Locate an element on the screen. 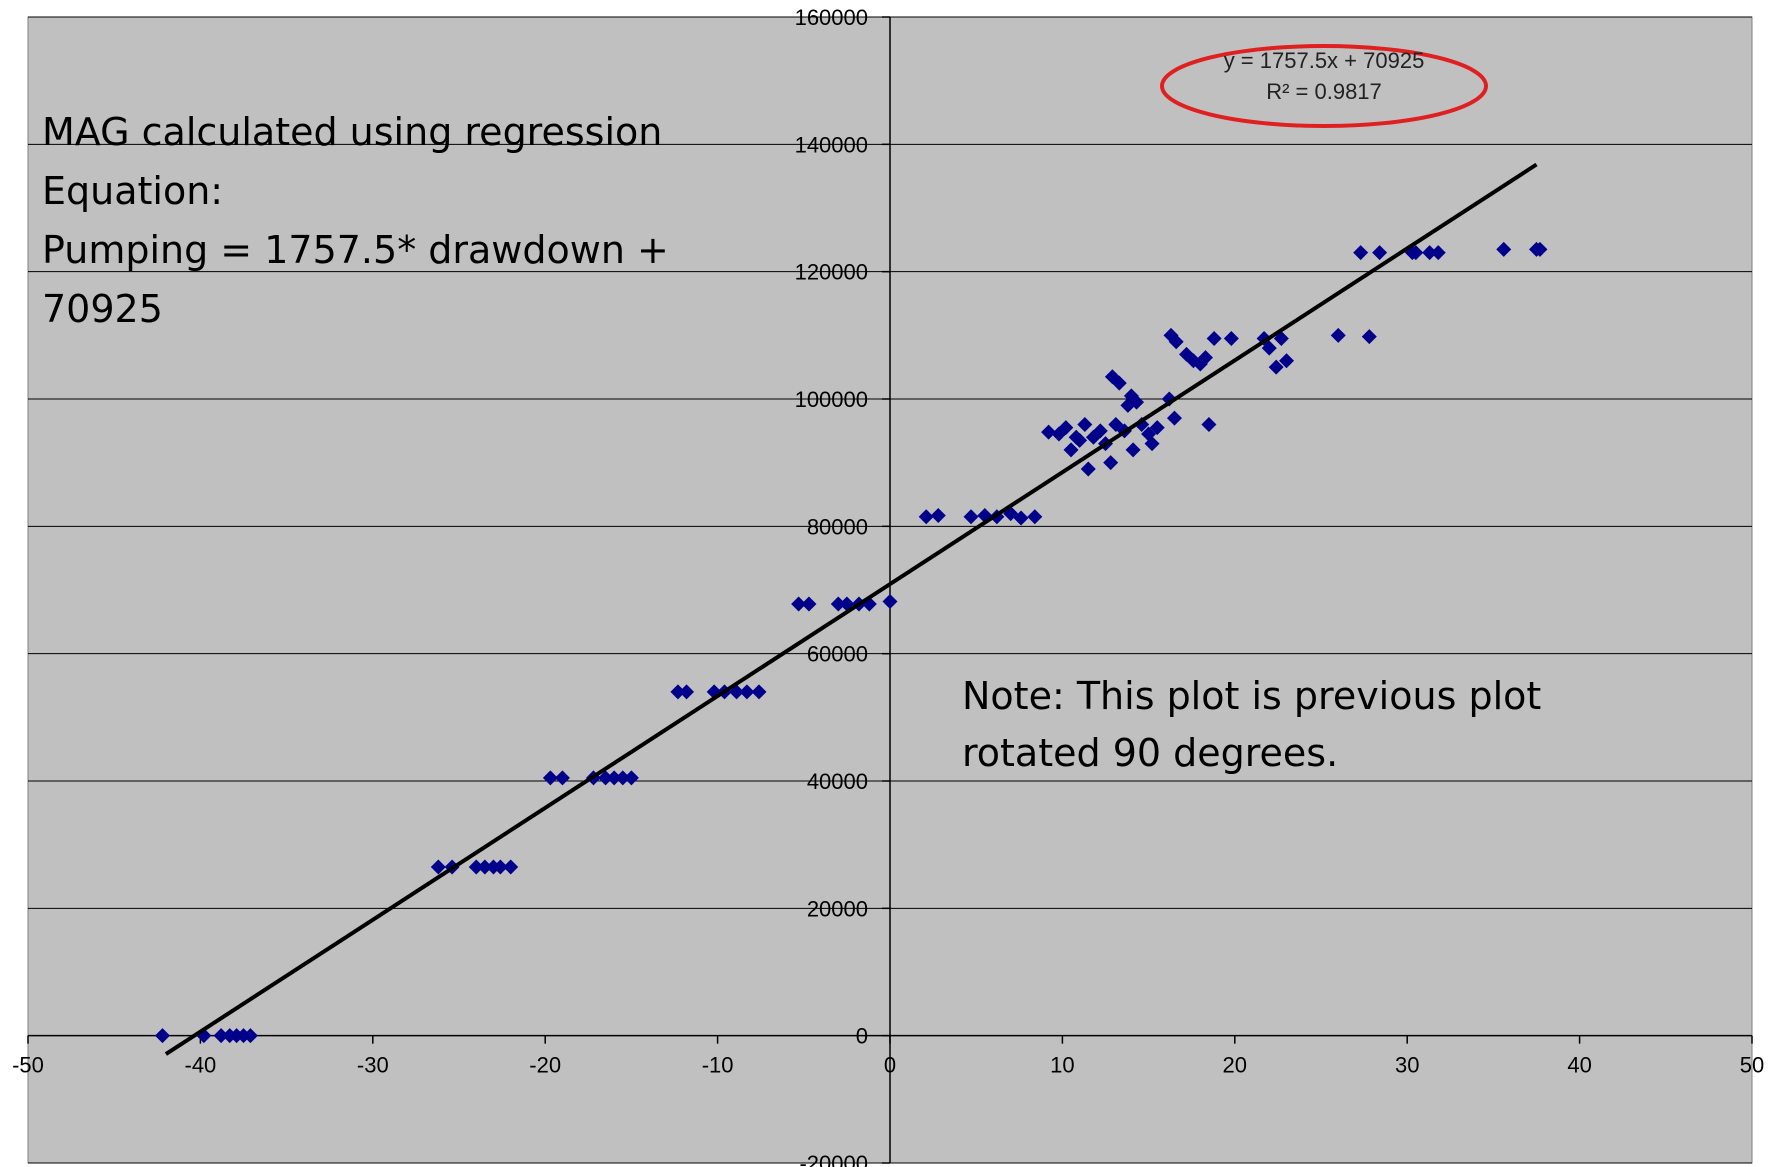 Image resolution: width=1775 pixels, height=1167 pixels. y-tick-label: 40000 is located at coordinates (837, 781).